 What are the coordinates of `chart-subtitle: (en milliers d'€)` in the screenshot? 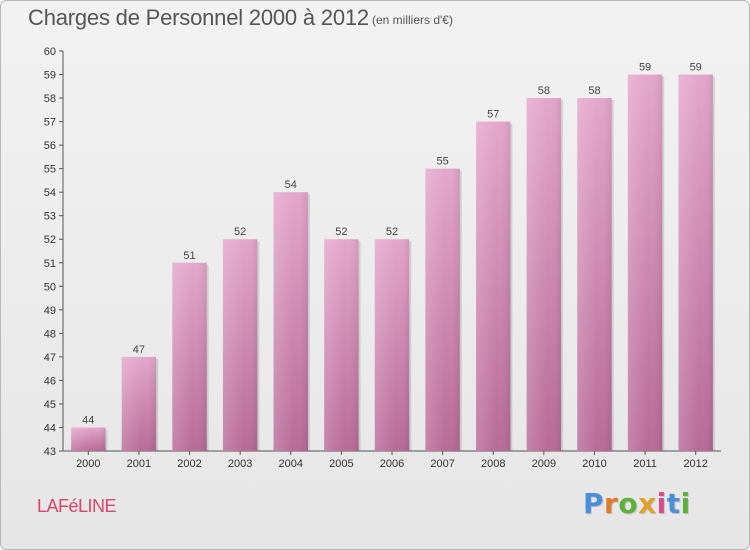 It's located at (412, 20).